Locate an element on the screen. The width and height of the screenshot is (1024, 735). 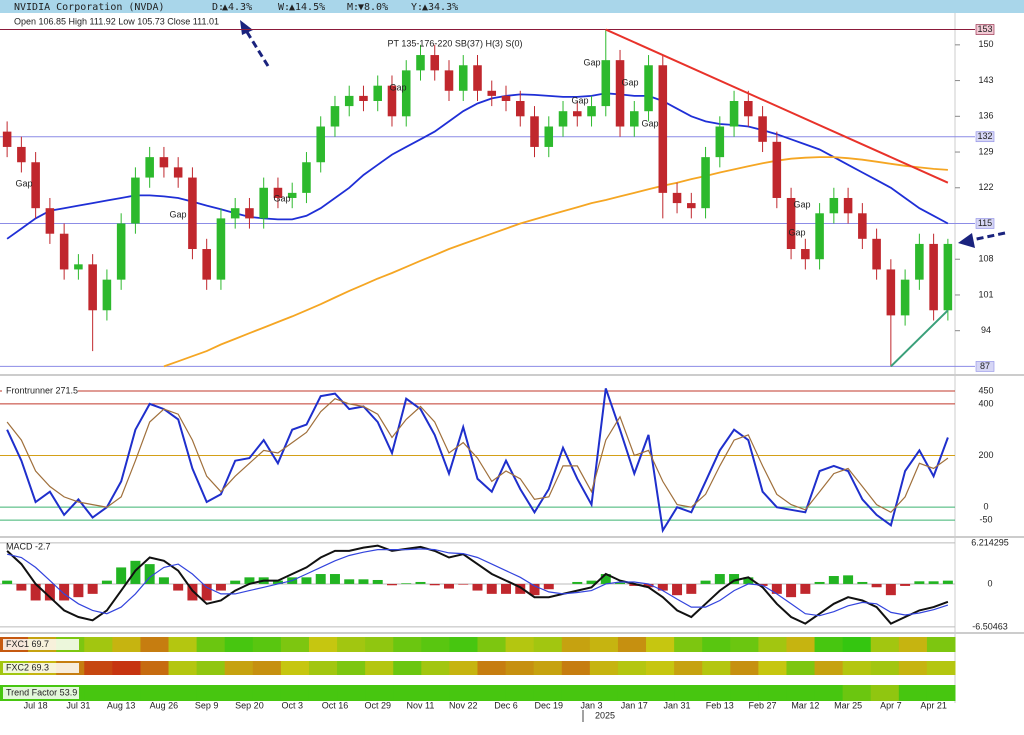
change-value: ▲4.3% is located at coordinates (237, 7).